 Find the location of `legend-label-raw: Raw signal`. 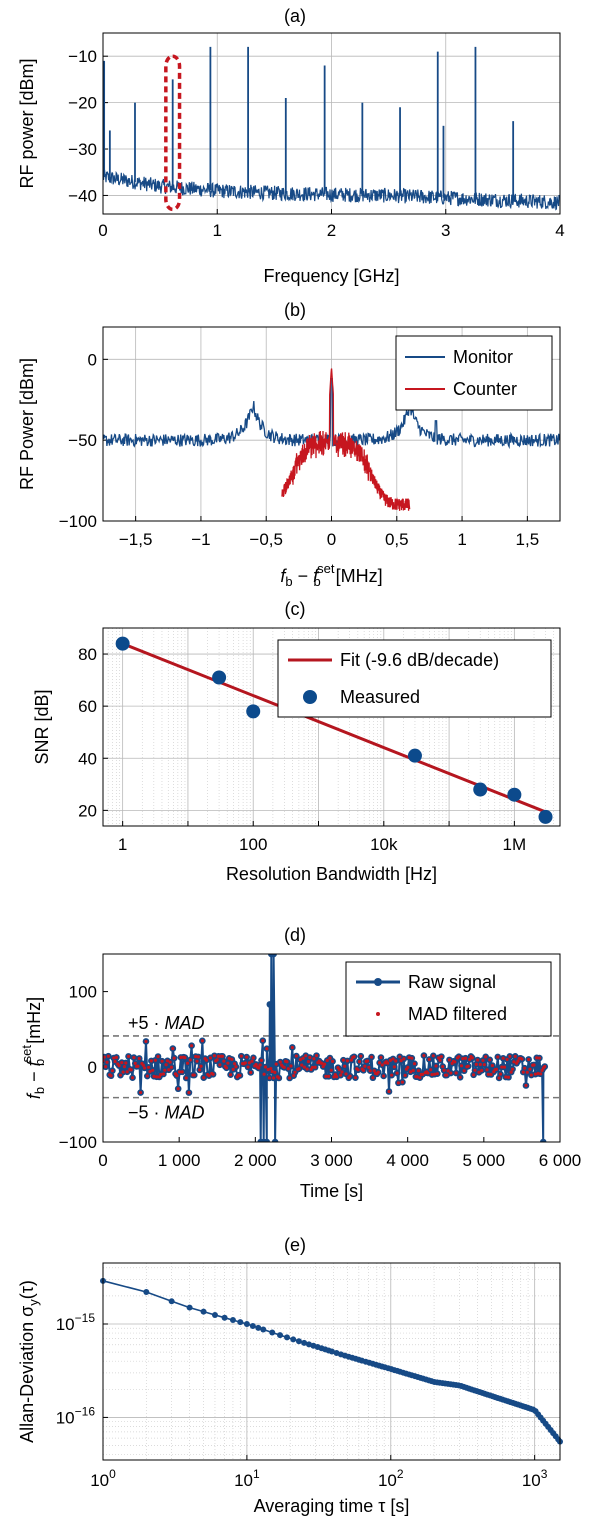

legend-label-raw: Raw signal is located at coordinates (452, 982).